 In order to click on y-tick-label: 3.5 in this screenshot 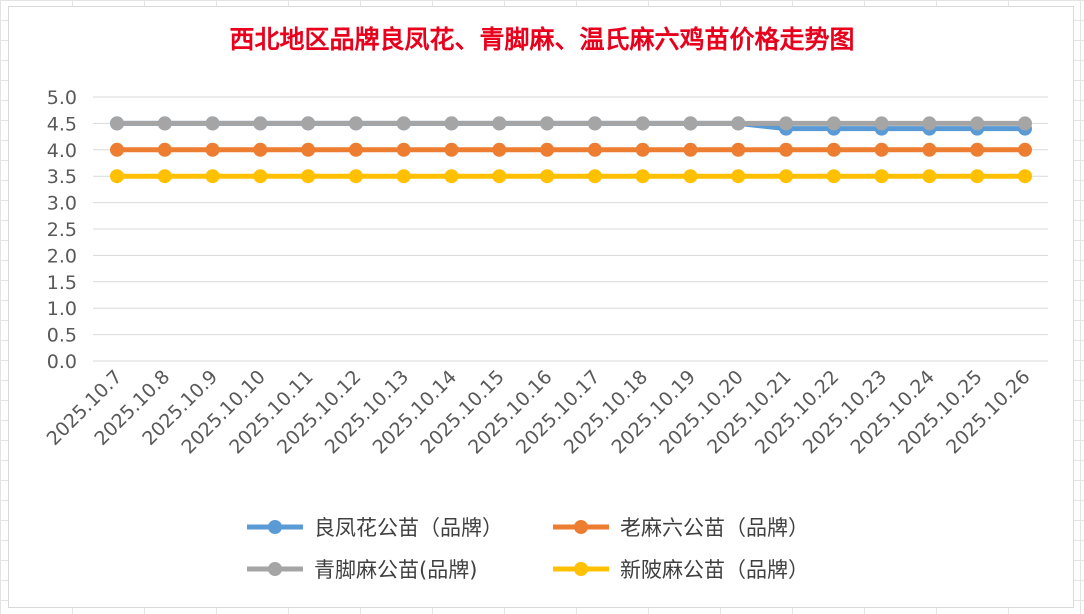, I will do `click(62, 177)`.